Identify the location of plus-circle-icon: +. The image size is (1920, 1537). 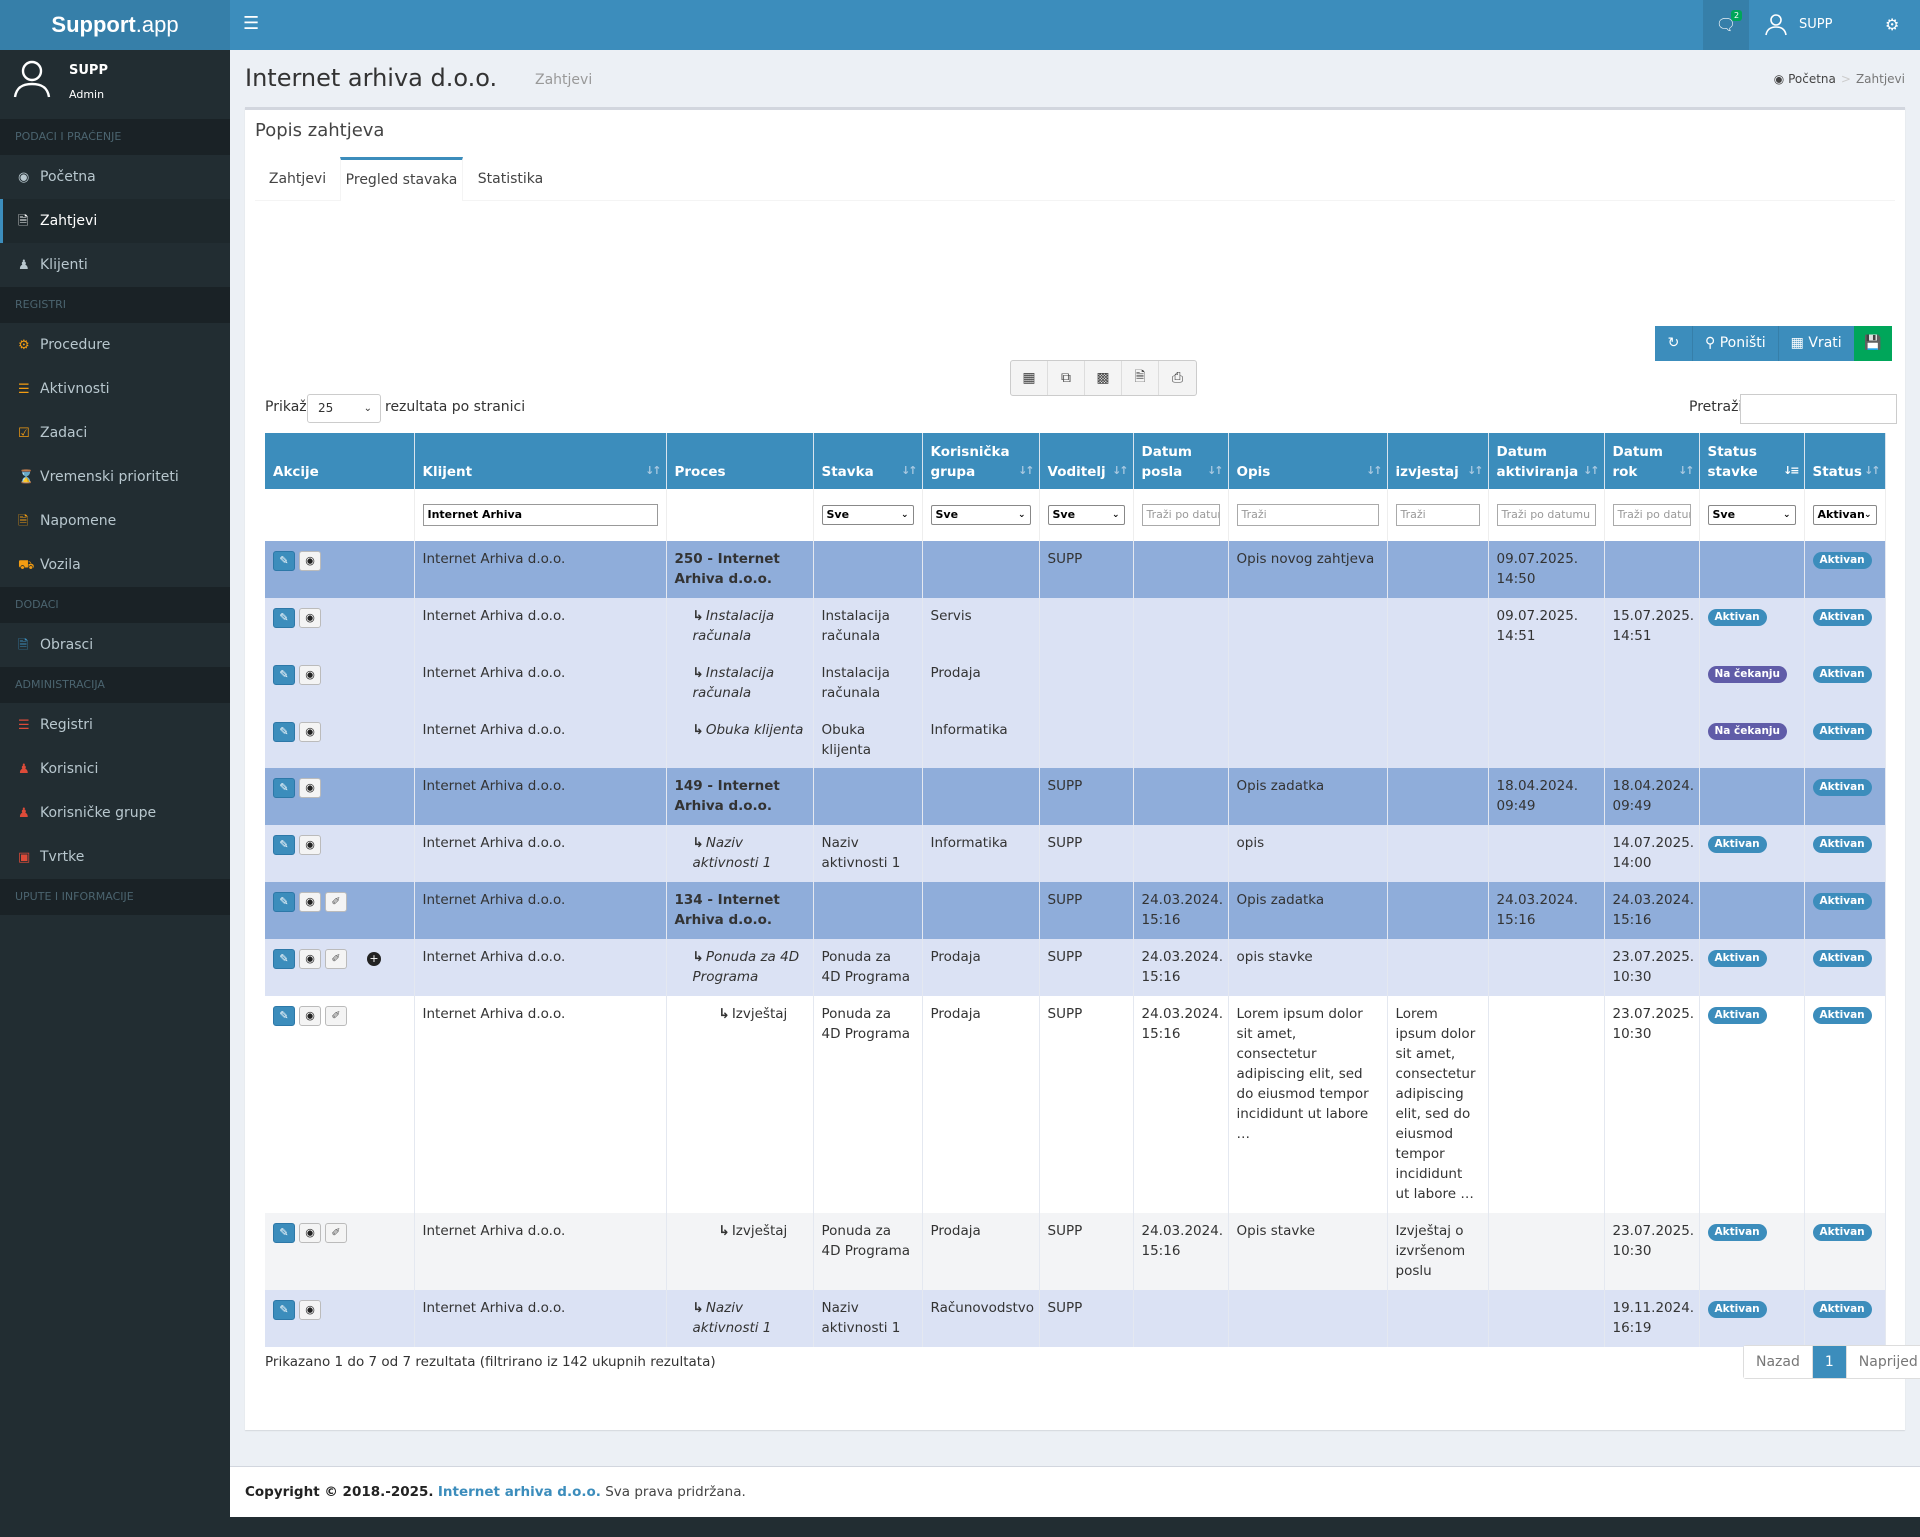
(374, 959).